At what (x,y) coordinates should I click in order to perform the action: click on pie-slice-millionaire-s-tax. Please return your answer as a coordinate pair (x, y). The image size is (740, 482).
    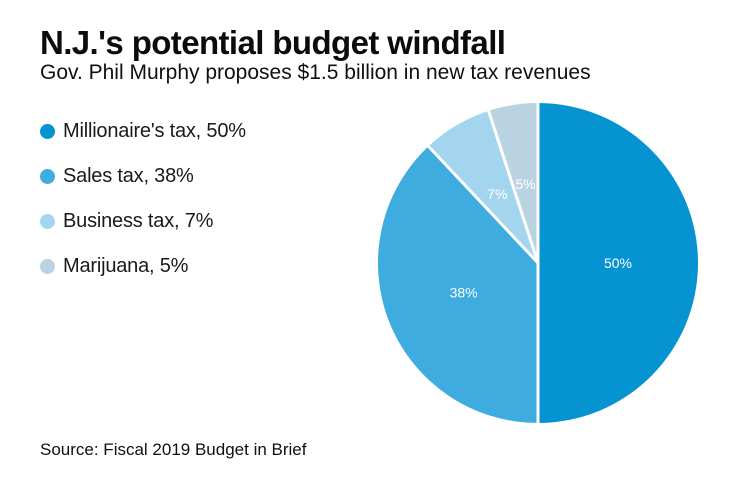
    Looking at the image, I should click on (618, 263).